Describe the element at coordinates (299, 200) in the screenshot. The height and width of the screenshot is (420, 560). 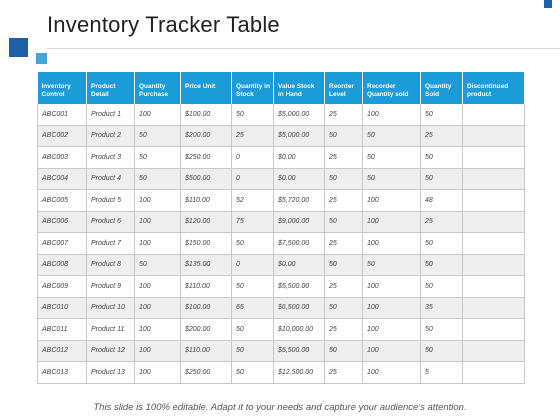
I see `cell-value-stock-in-hand: $5,720.00` at that location.